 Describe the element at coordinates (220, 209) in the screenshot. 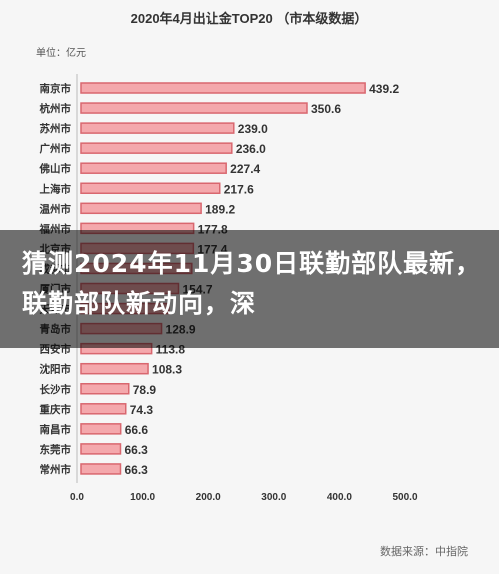

I see `value-label-7: 189.2` at that location.